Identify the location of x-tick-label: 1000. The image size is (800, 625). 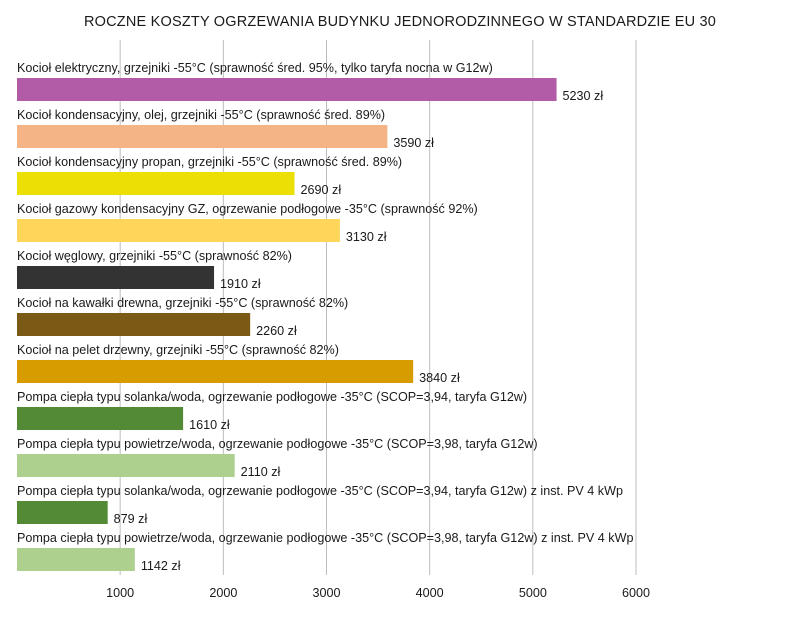
(120, 593).